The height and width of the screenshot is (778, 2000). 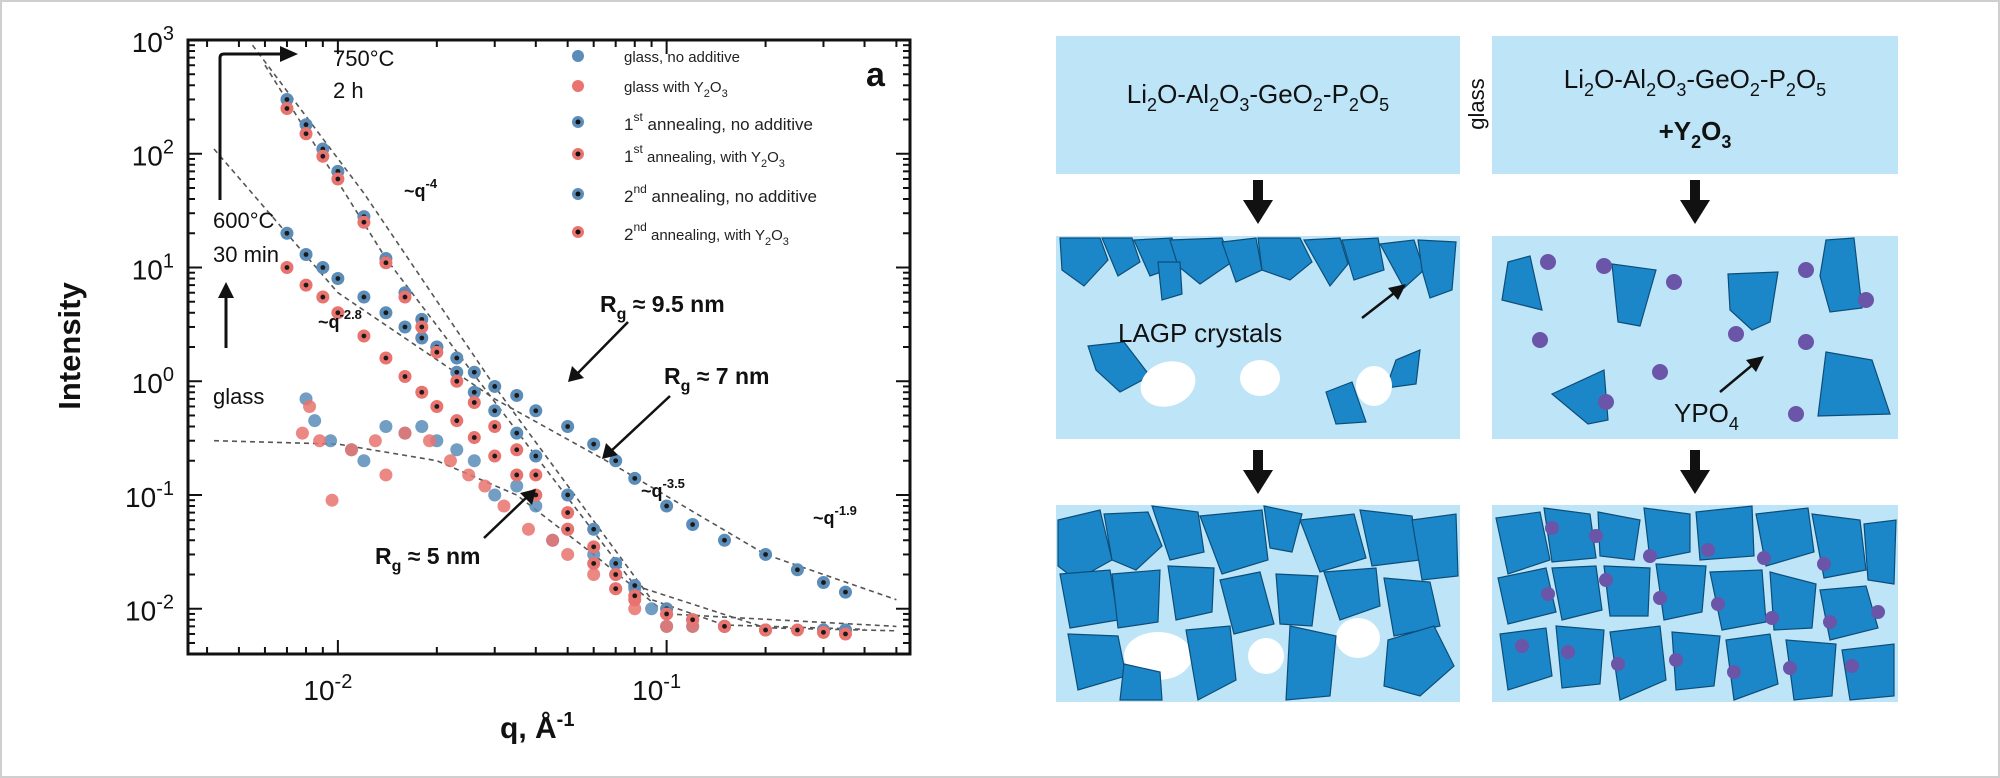 What do you see at coordinates (718, 122) in the screenshot?
I see `legend-entry-3: 1st annealing, no additive` at bounding box center [718, 122].